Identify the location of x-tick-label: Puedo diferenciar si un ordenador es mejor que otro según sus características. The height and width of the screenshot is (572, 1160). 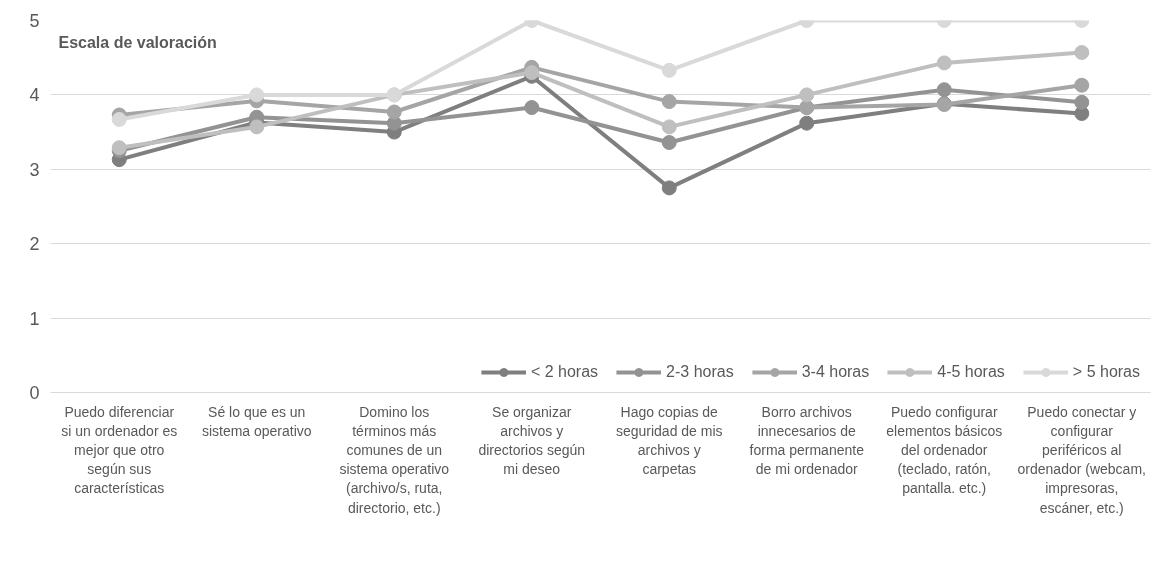
(119, 450).